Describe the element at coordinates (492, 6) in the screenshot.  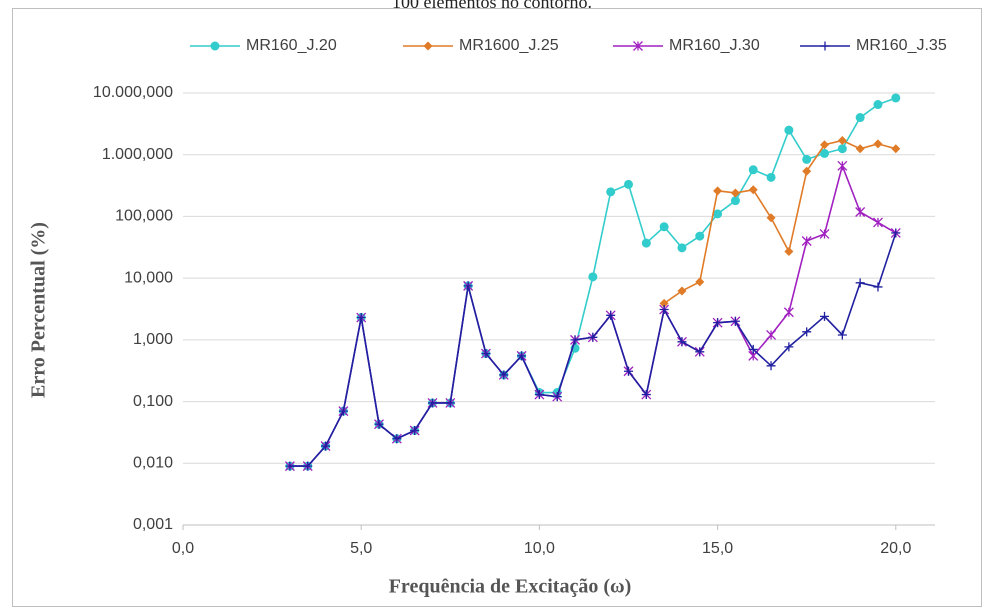
I see `chart-title: 100 elementos no contorno.` at that location.